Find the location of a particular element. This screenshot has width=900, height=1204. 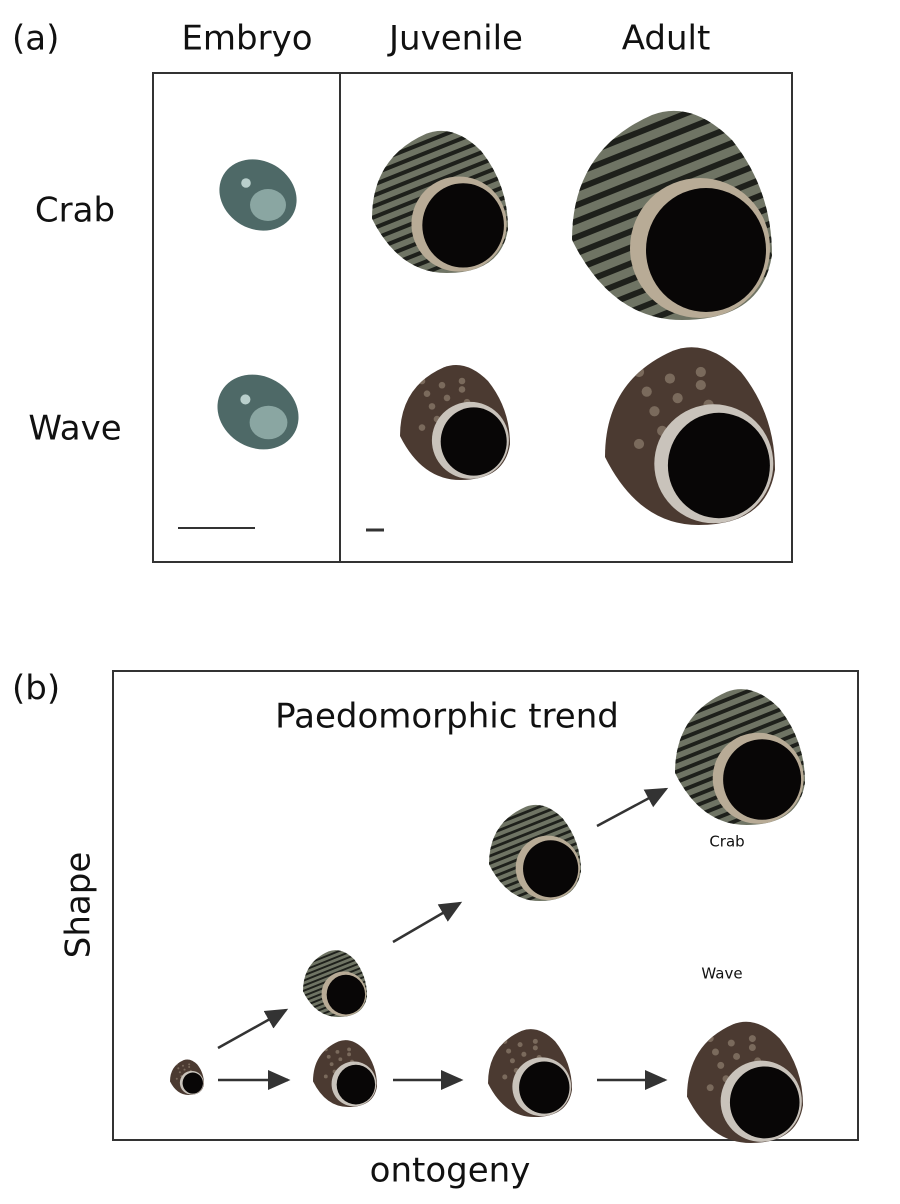

x-axis-label: ontogeny is located at coordinates (450, 1171).